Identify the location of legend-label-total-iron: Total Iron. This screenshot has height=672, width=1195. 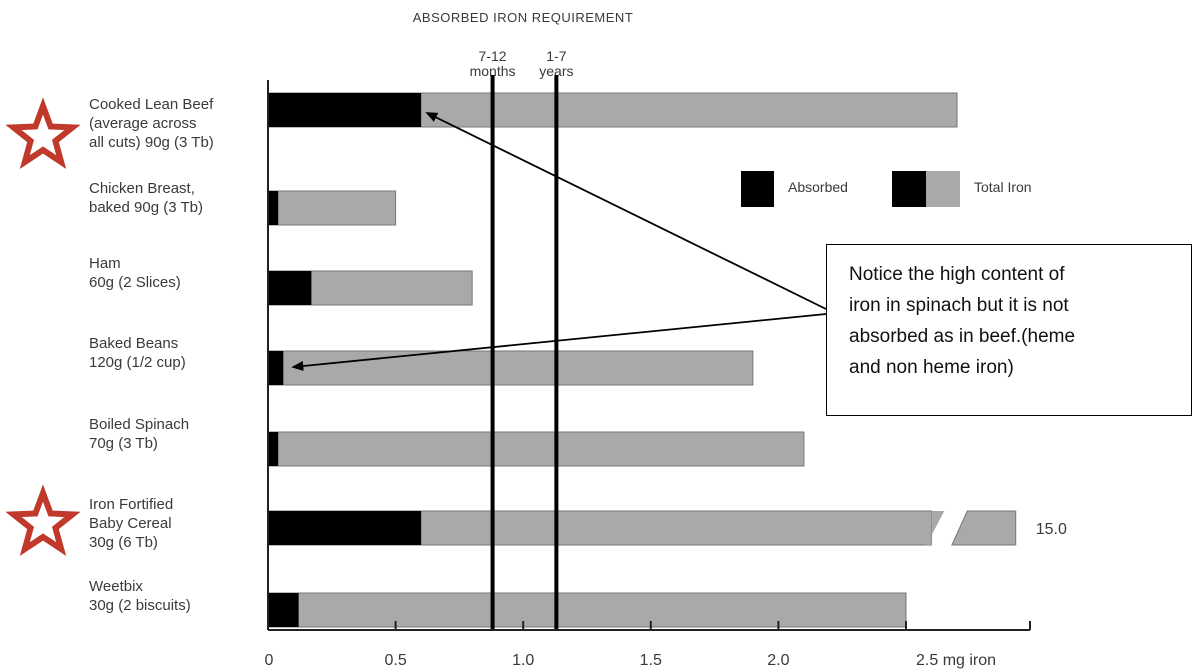
(1003, 187).